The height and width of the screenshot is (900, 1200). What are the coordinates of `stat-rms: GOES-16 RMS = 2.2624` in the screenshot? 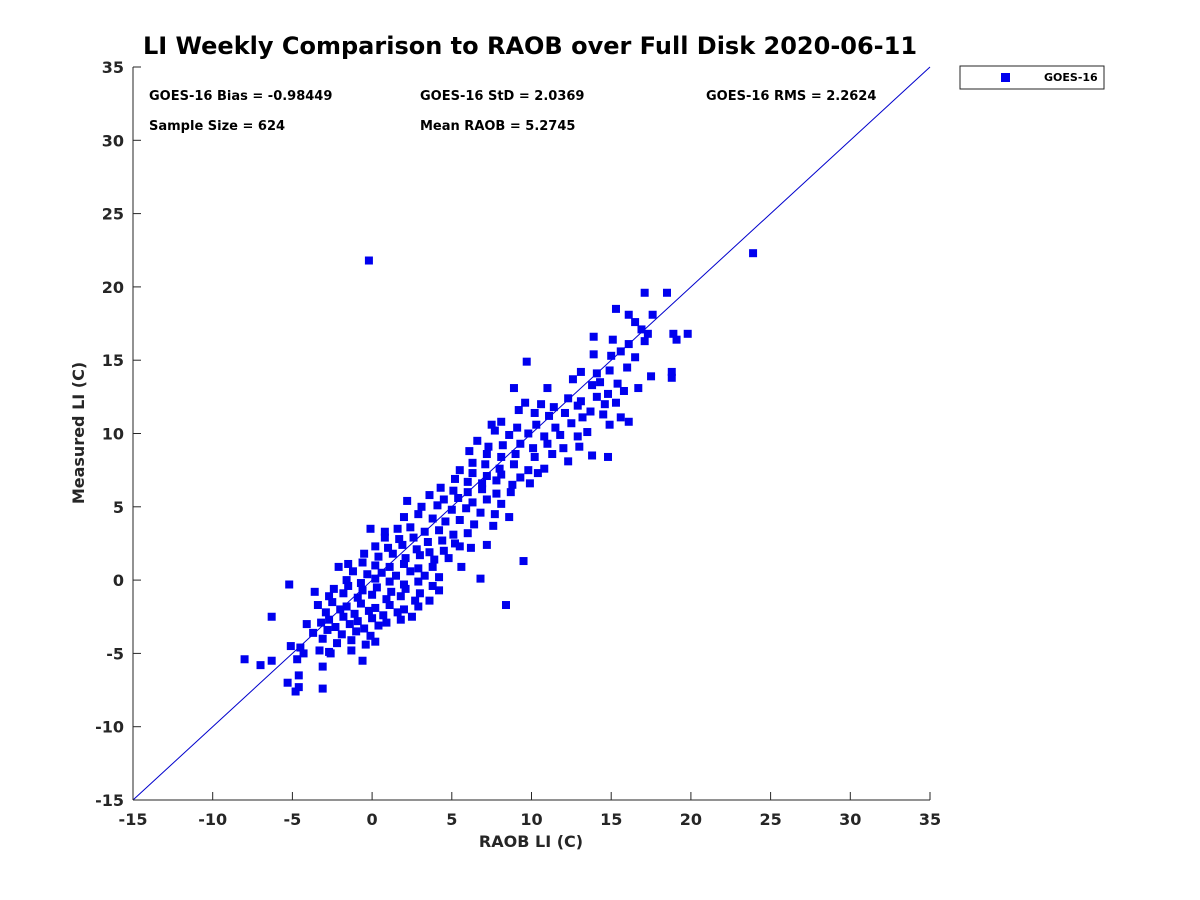 It's located at (791, 96).